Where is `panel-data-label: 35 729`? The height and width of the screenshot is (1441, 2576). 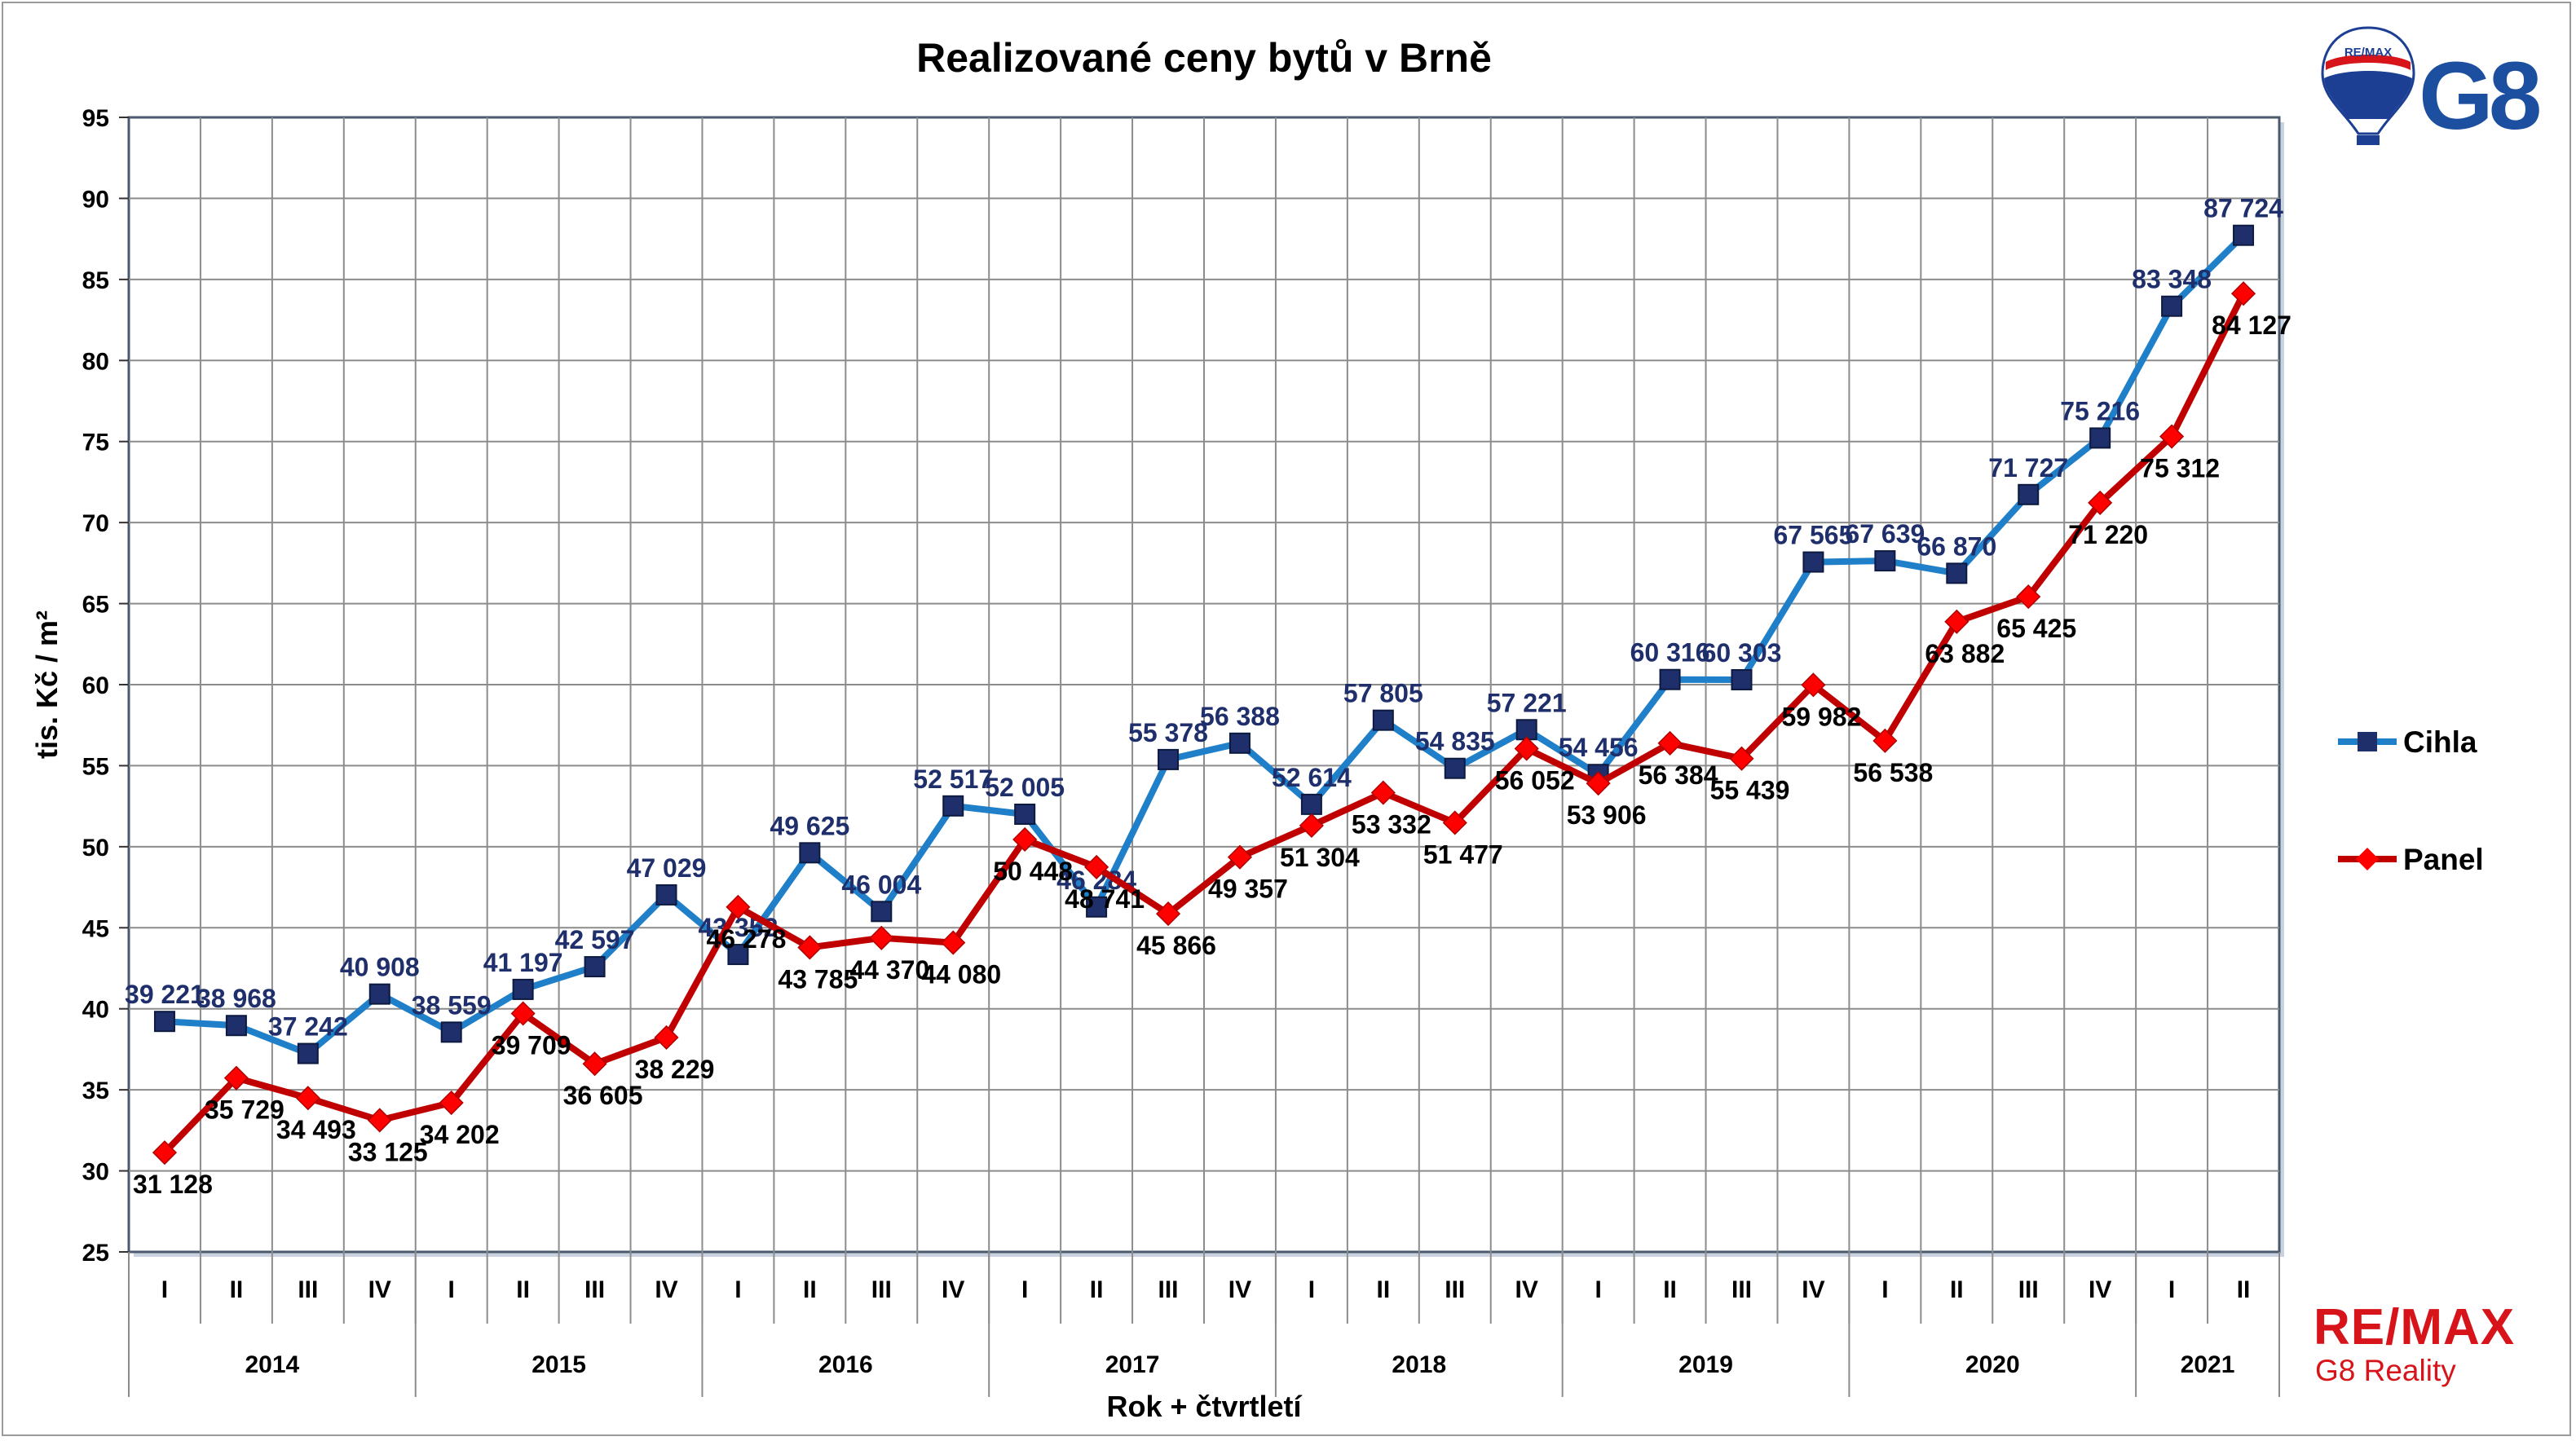 panel-data-label: 35 729 is located at coordinates (245, 1110).